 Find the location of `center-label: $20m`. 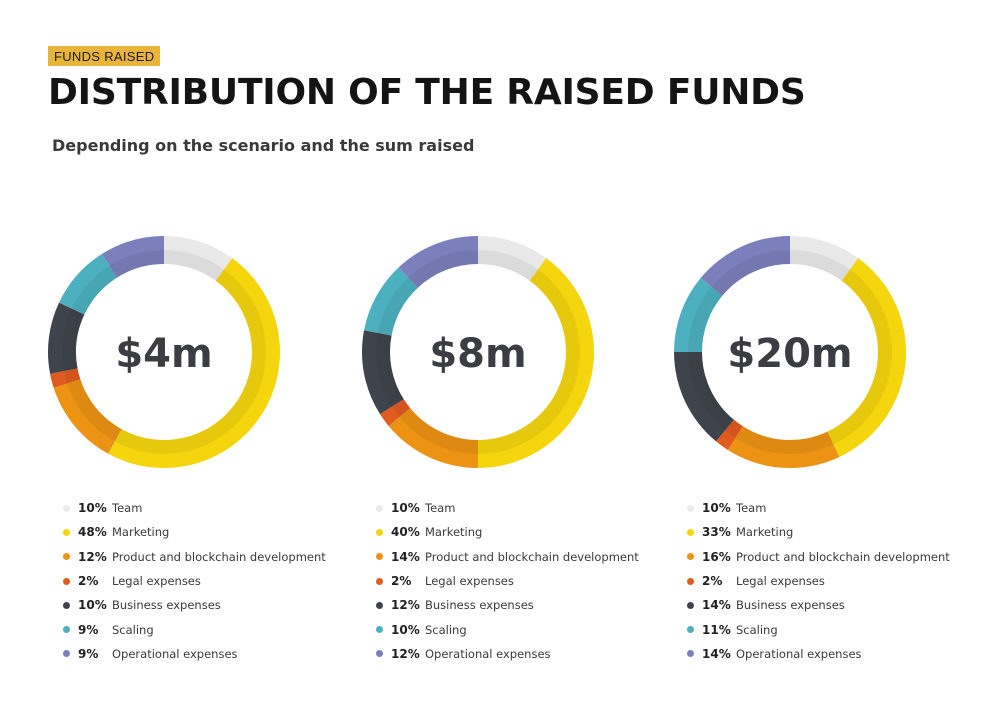

center-label: $20m is located at coordinates (789, 354).